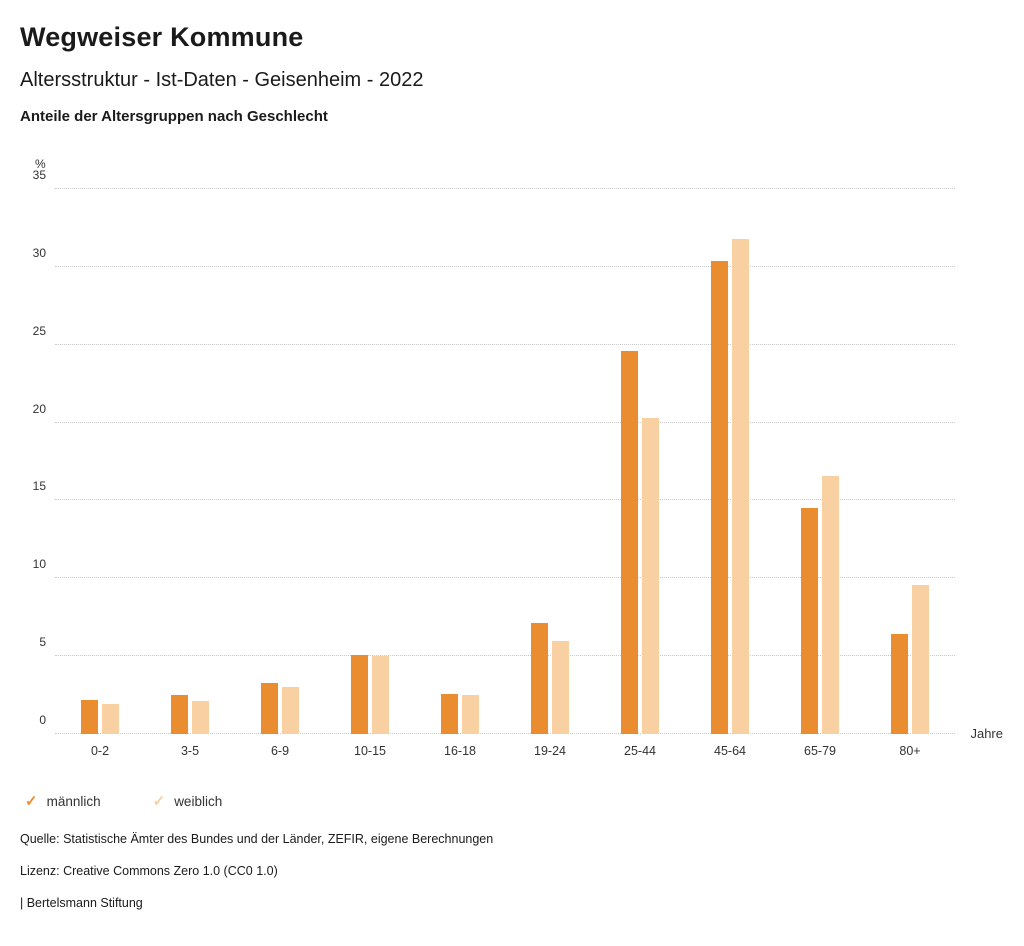  Describe the element at coordinates (42, 720) in the screenshot. I see `y-tick-label-0: 0` at that location.